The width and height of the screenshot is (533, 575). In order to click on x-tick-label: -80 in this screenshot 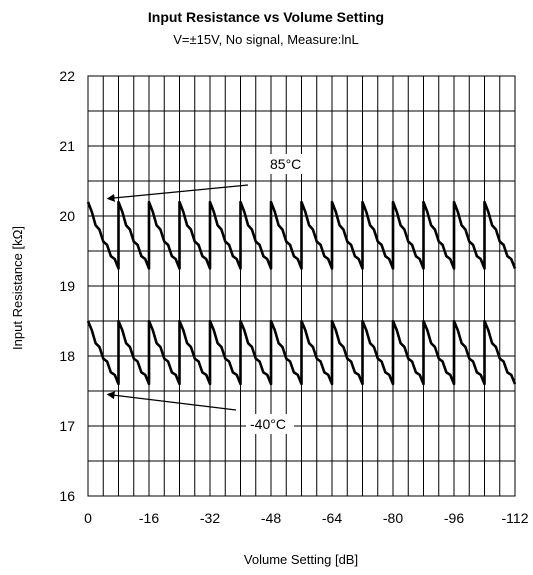, I will do `click(393, 518)`.